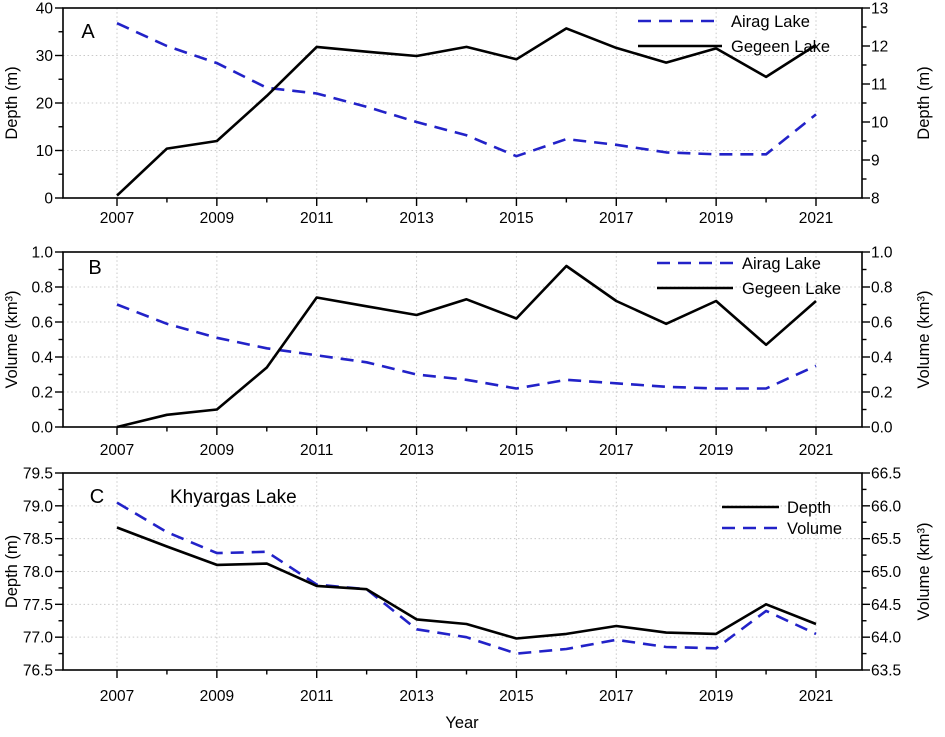 Image resolution: width=945 pixels, height=737 pixels. I want to click on series-depth, so click(466, 583).